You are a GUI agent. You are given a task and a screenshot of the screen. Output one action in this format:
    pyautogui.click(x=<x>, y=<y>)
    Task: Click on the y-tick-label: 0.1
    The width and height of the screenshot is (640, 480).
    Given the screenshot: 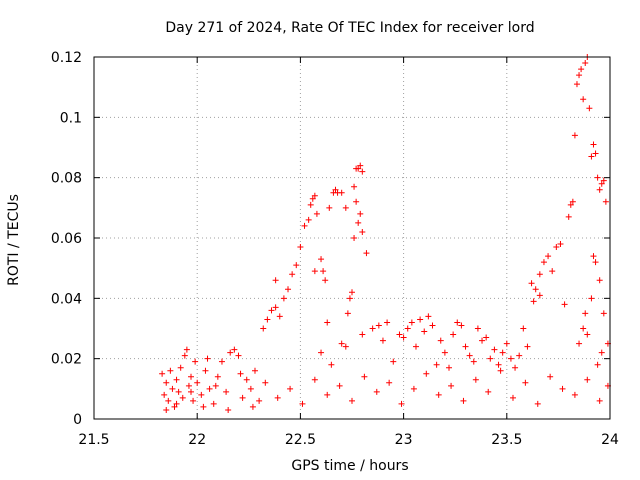 What is the action you would take?
    pyautogui.click(x=71, y=118)
    